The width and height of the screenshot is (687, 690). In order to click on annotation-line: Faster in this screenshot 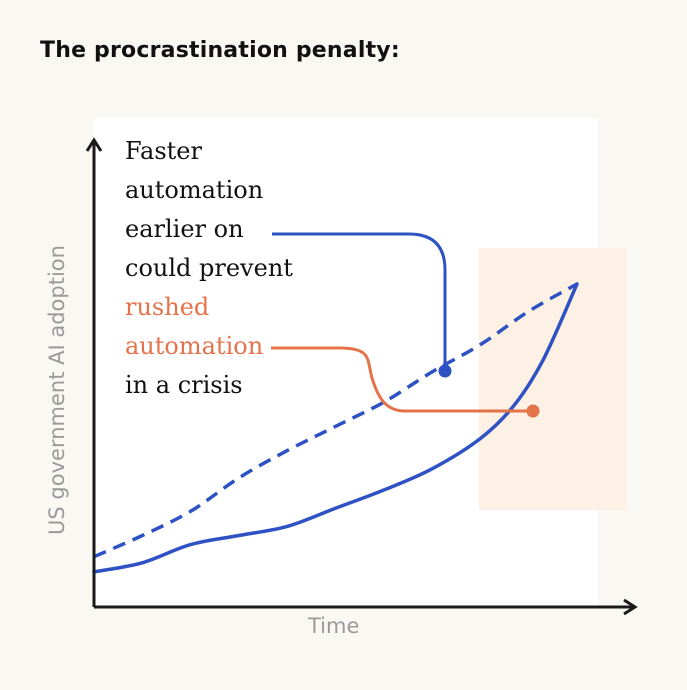, I will do `click(163, 151)`.